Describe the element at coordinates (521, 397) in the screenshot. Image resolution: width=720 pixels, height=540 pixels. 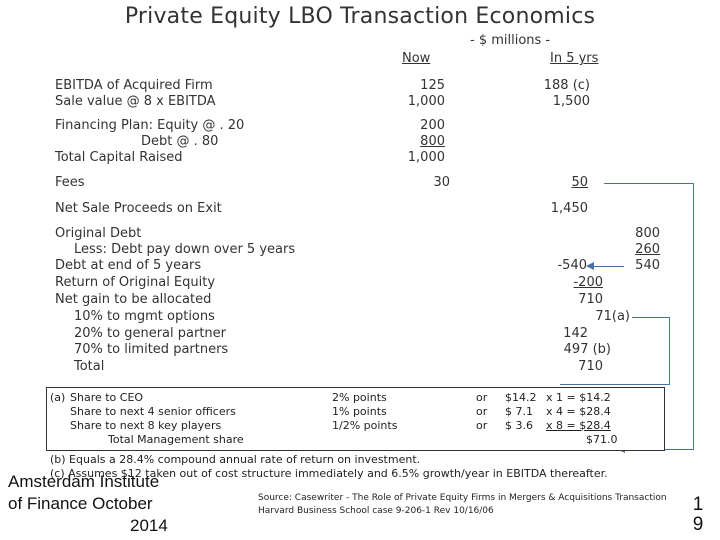
I see `note-a-dollars: $14.2` at that location.